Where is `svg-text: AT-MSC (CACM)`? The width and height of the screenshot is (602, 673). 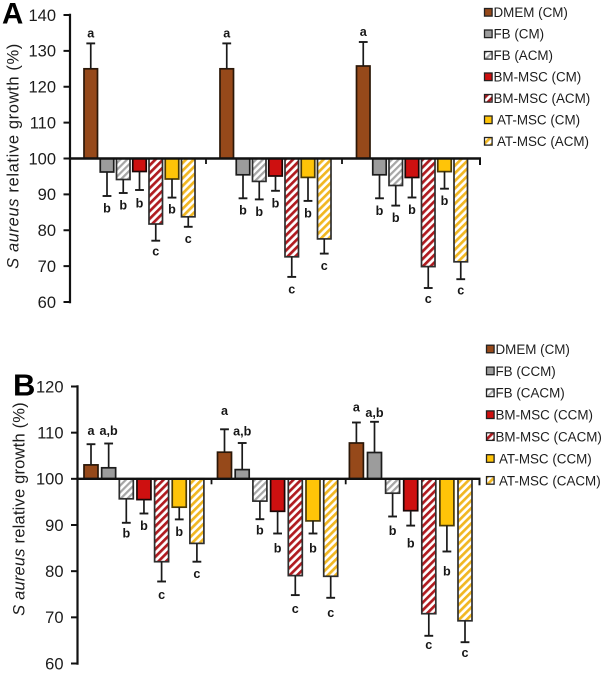
svg-text: AT-MSC (CACM) is located at coordinates (550, 480).